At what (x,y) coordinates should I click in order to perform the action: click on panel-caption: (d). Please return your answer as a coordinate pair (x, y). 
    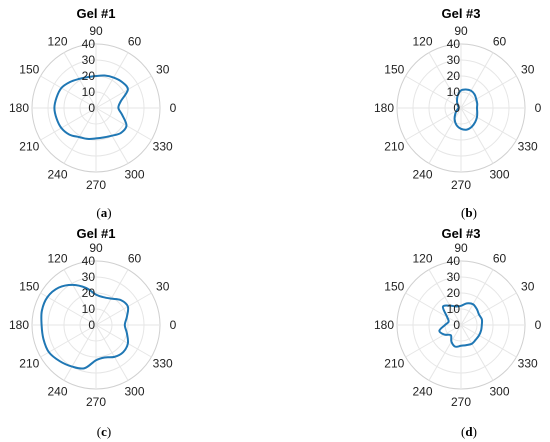
    Looking at the image, I should click on (469, 431).